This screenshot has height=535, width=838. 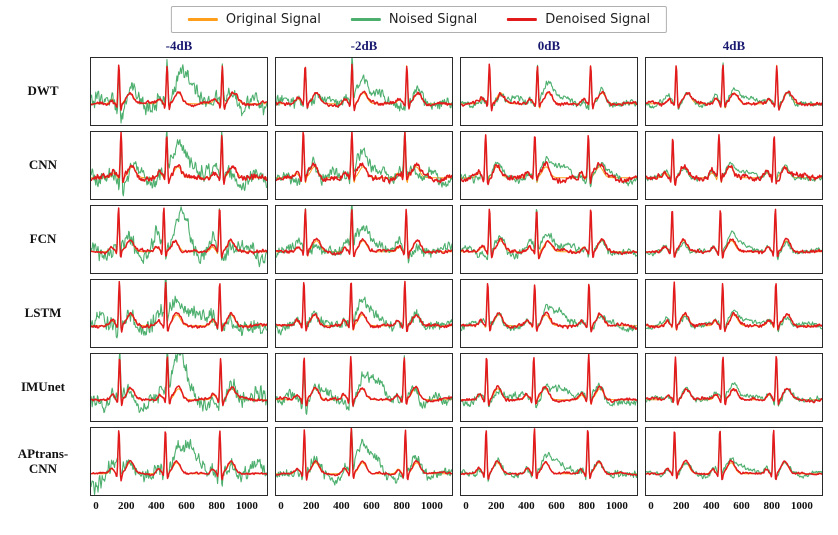 I want to click on ecg-panel-FCN-0dB, so click(x=549, y=239).